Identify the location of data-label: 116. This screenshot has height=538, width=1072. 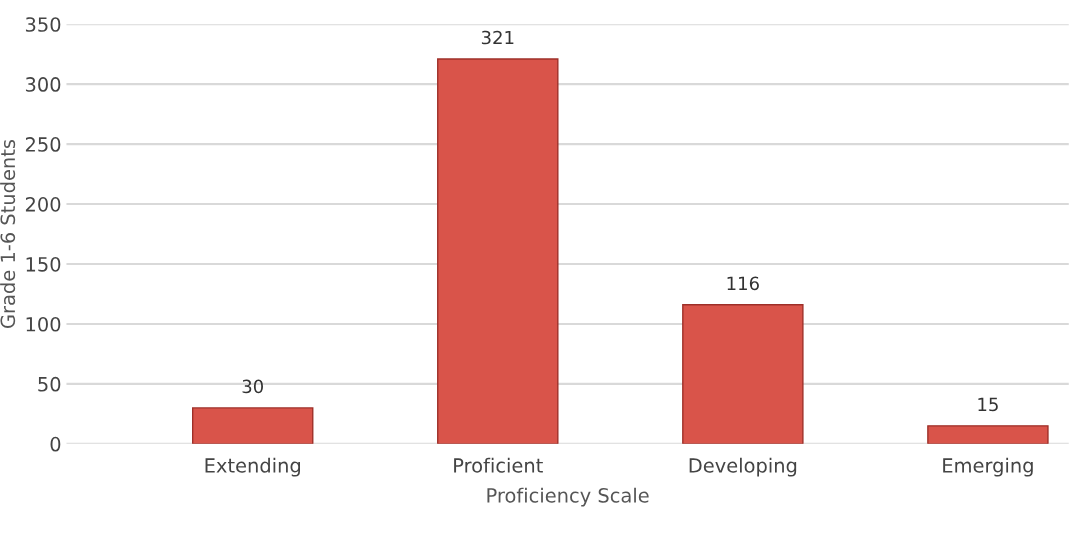
(743, 283).